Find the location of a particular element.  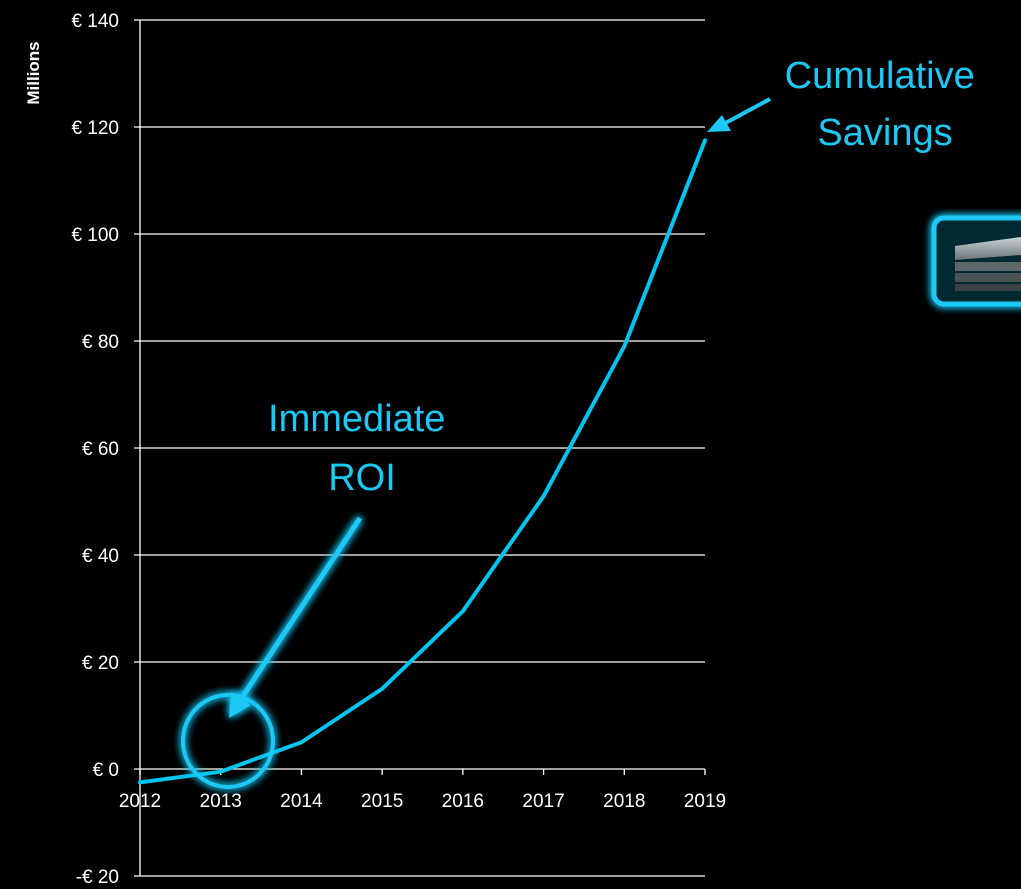

roi-annotation-line2: ROI is located at coordinates (362, 478).